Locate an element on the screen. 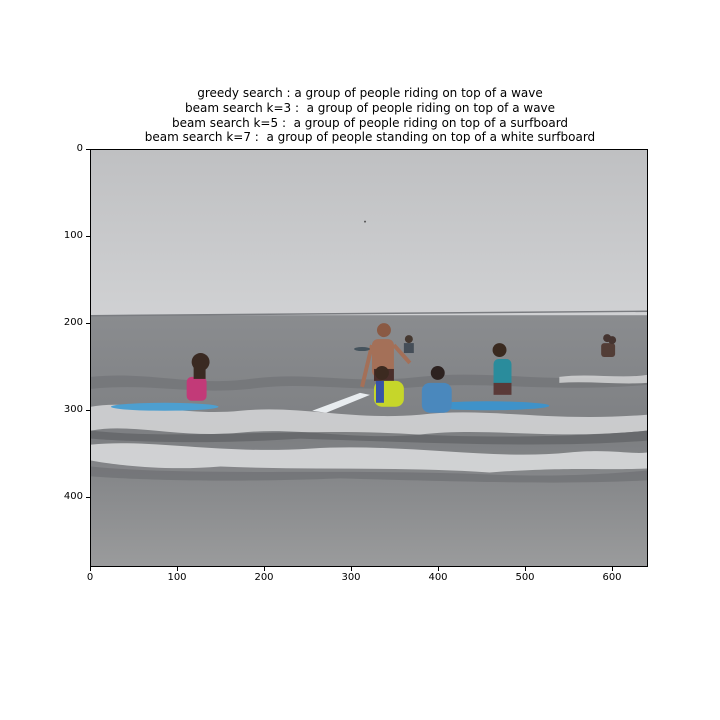 The height and width of the screenshot is (720, 720). xtick-label-400: 400 is located at coordinates (438, 577).